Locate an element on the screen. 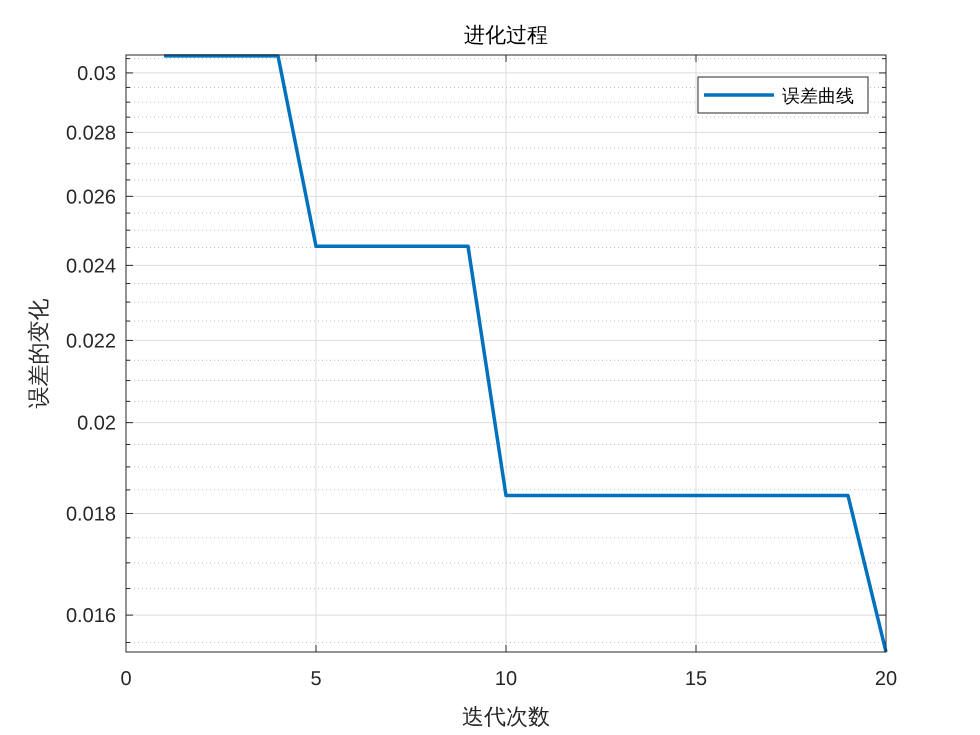 The height and width of the screenshot is (735, 980). legend-label: 误差曲线 is located at coordinates (818, 96).